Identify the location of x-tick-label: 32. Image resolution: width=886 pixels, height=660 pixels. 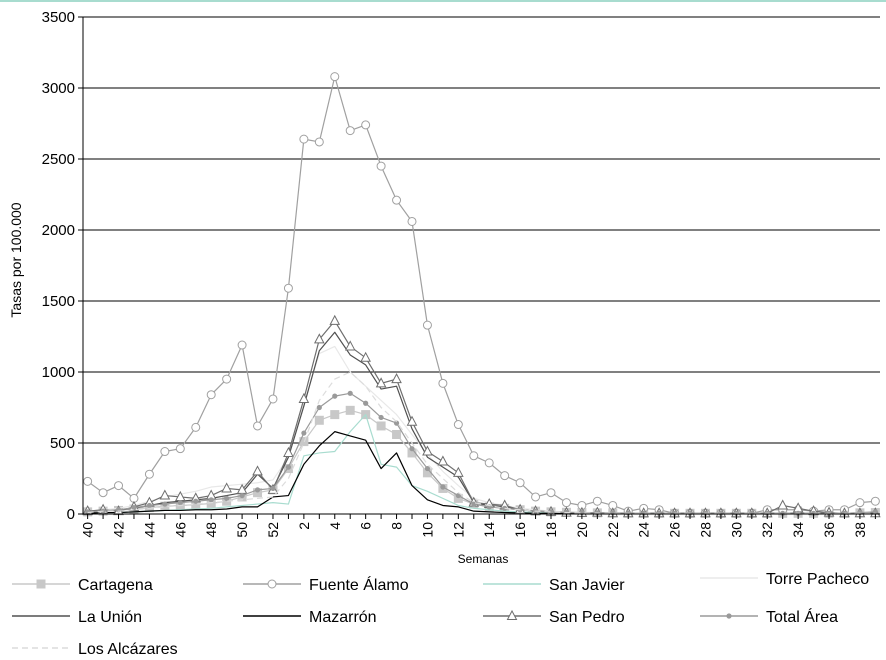
(767, 530).